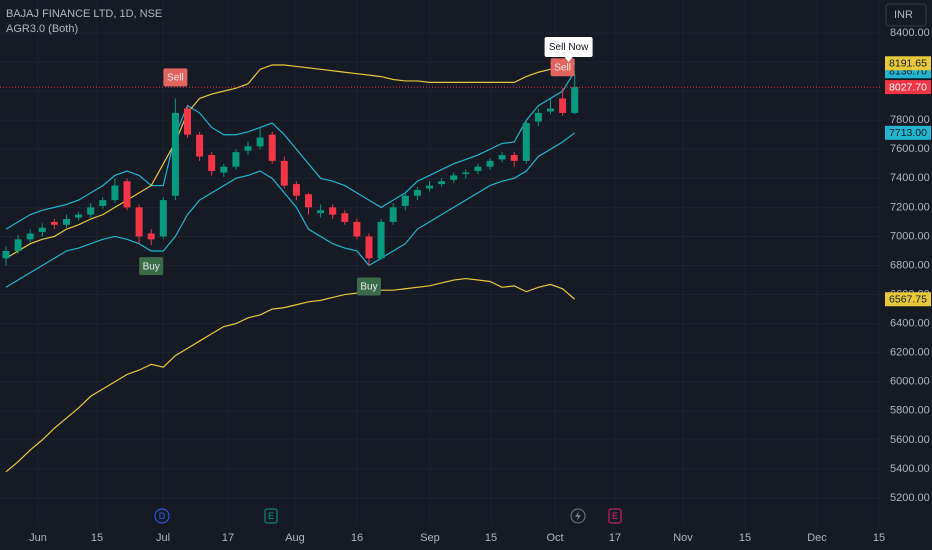  What do you see at coordinates (683, 538) in the screenshot?
I see `x-tick-label: Nov` at bounding box center [683, 538].